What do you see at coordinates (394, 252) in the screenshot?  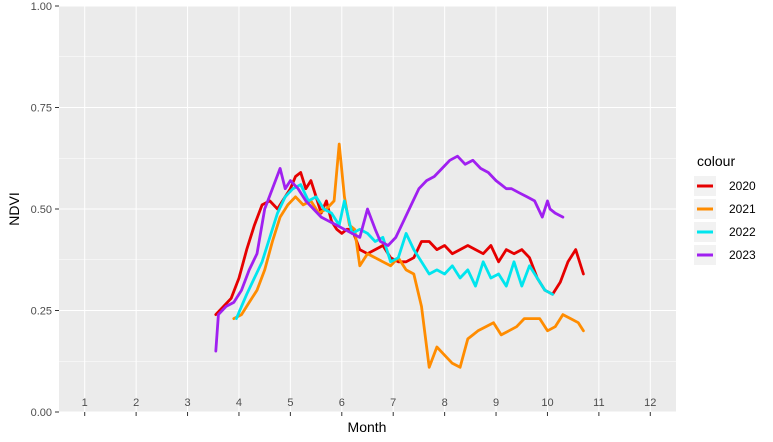 I see `series-line-2022` at bounding box center [394, 252].